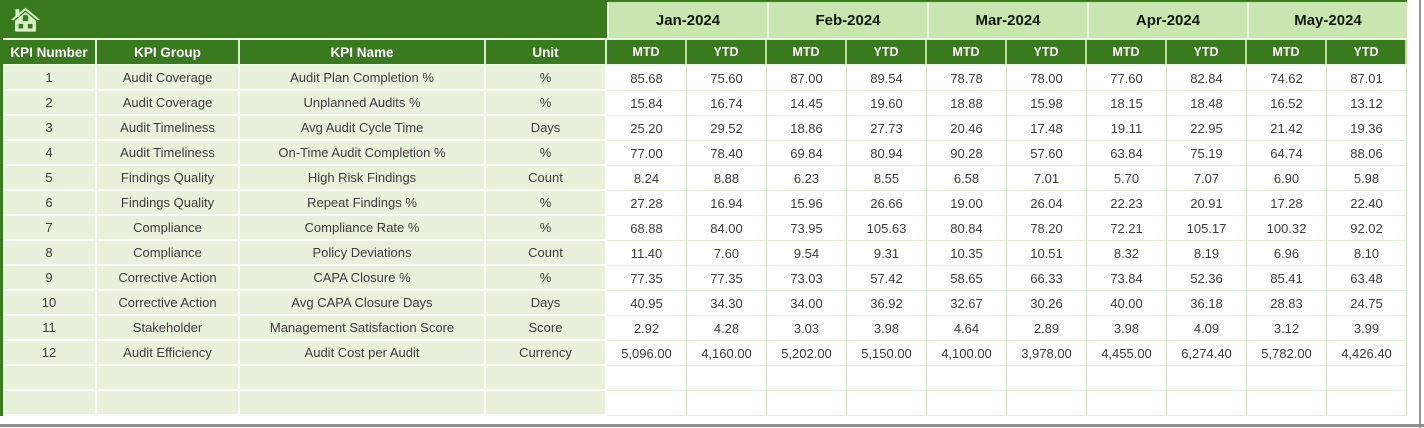 This screenshot has height=428, width=1424. Describe the element at coordinates (687, 20) in the screenshot. I see `month-header-cell: Jan-2024` at that location.